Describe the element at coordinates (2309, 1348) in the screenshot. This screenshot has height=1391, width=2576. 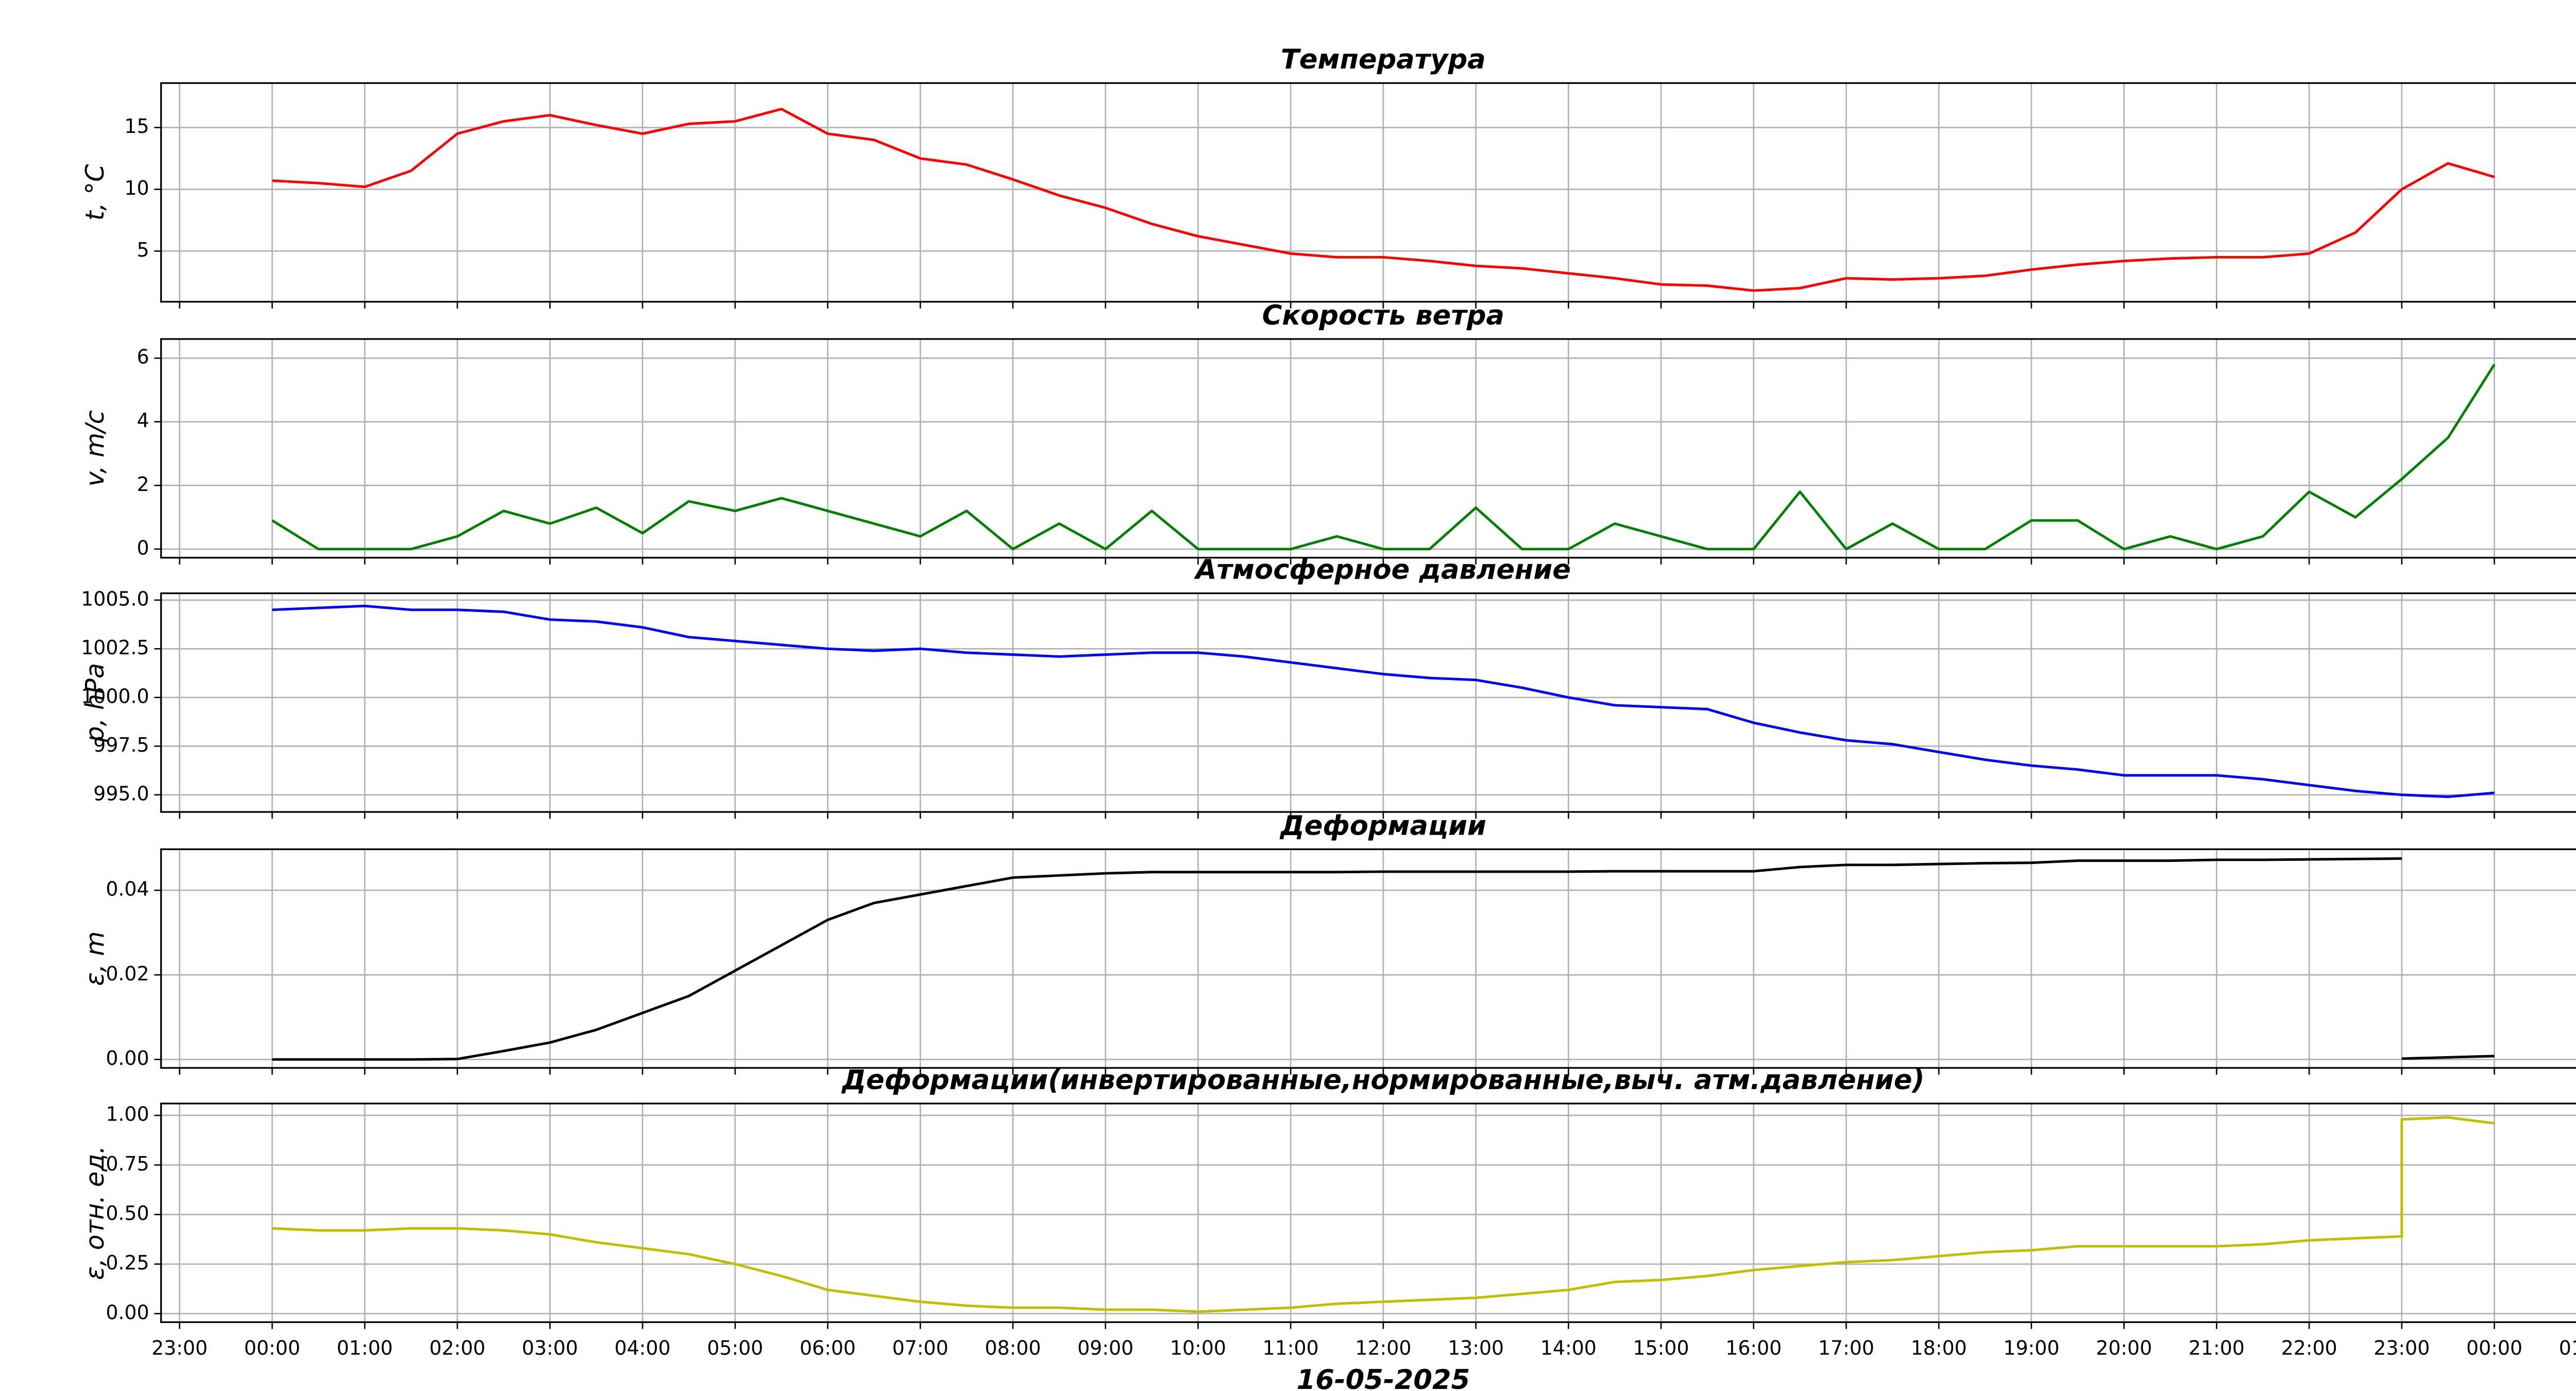
I see `x-tick-label: 22:00` at that location.